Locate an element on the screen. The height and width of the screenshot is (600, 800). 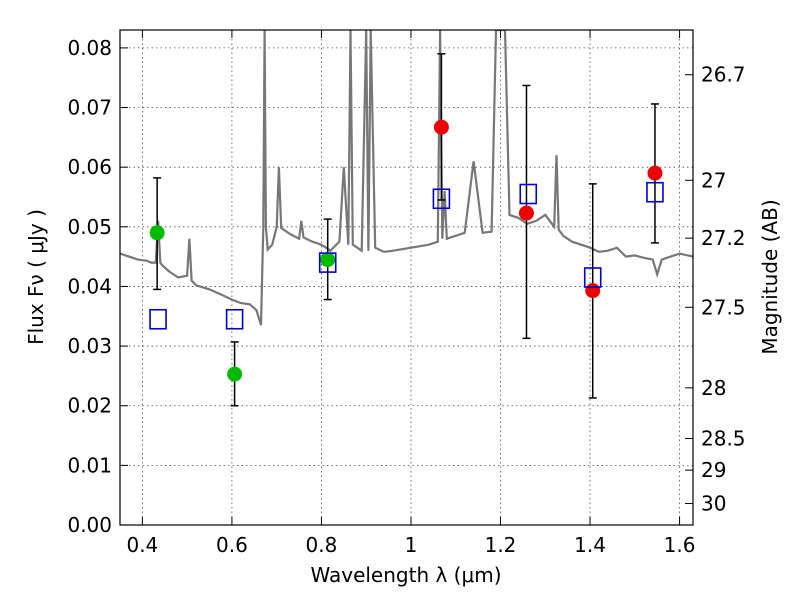
x-tick-label: 1.4 is located at coordinates (590, 545).